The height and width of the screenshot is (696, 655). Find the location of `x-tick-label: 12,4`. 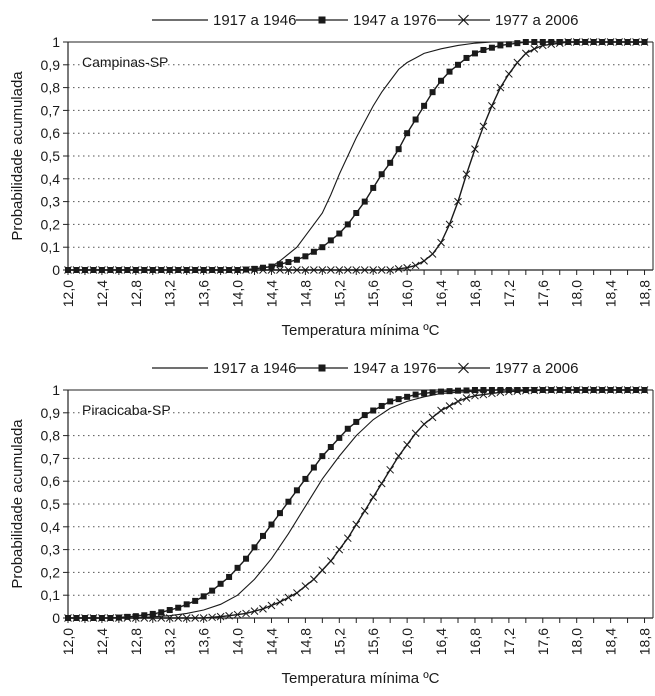

x-tick-label: 12,4 is located at coordinates (102, 641).